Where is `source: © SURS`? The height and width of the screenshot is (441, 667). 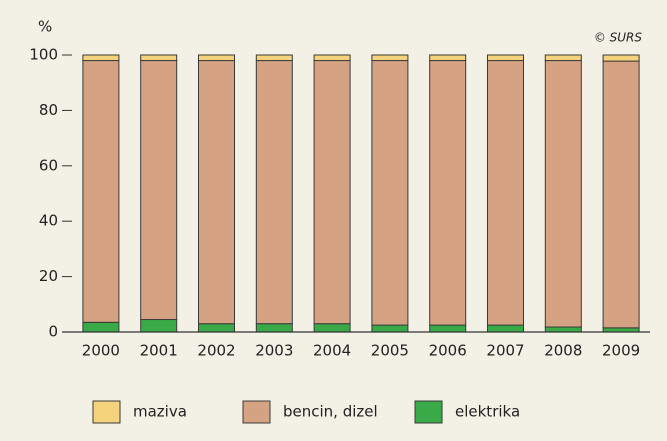
source: © SURS is located at coordinates (618, 38).